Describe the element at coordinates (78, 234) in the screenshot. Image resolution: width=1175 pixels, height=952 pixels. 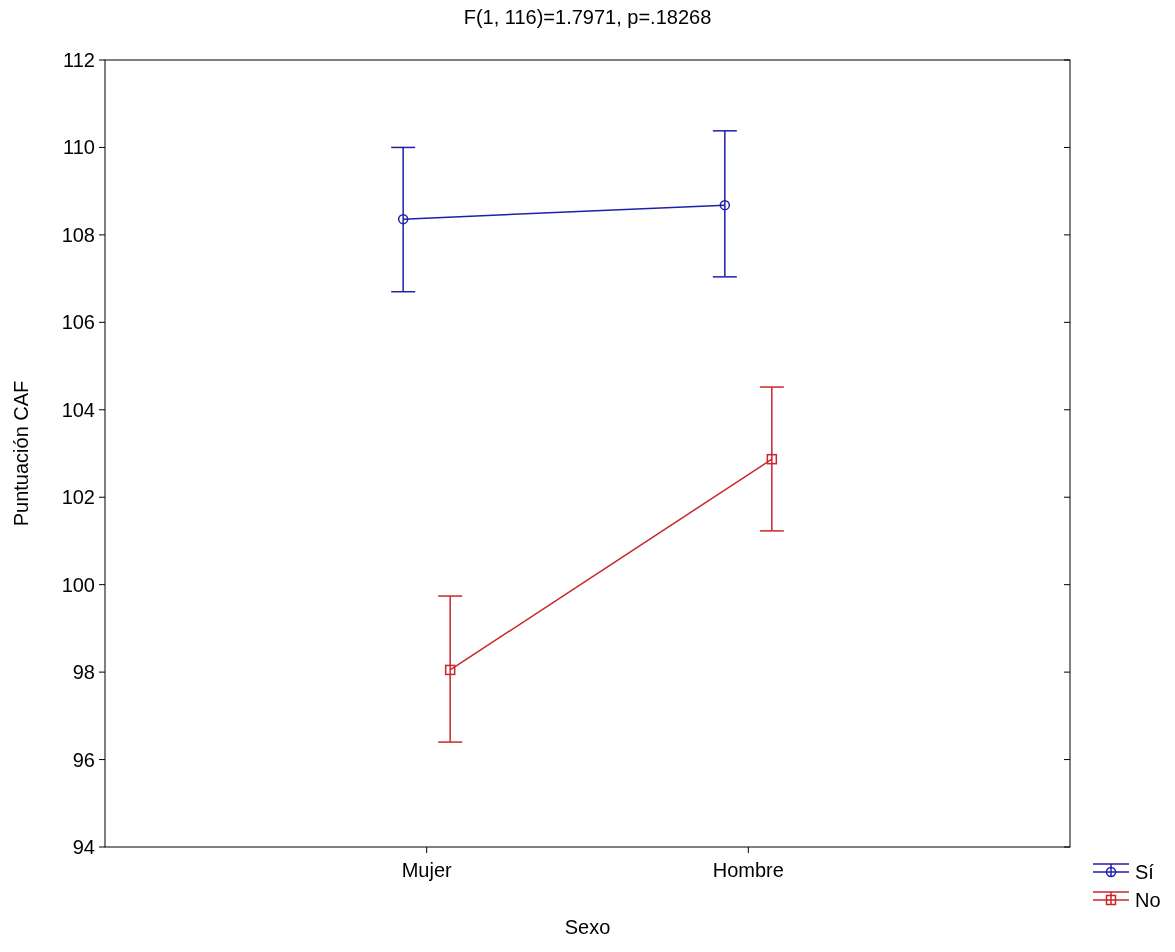
I see `y-tick-label: 108` at that location.